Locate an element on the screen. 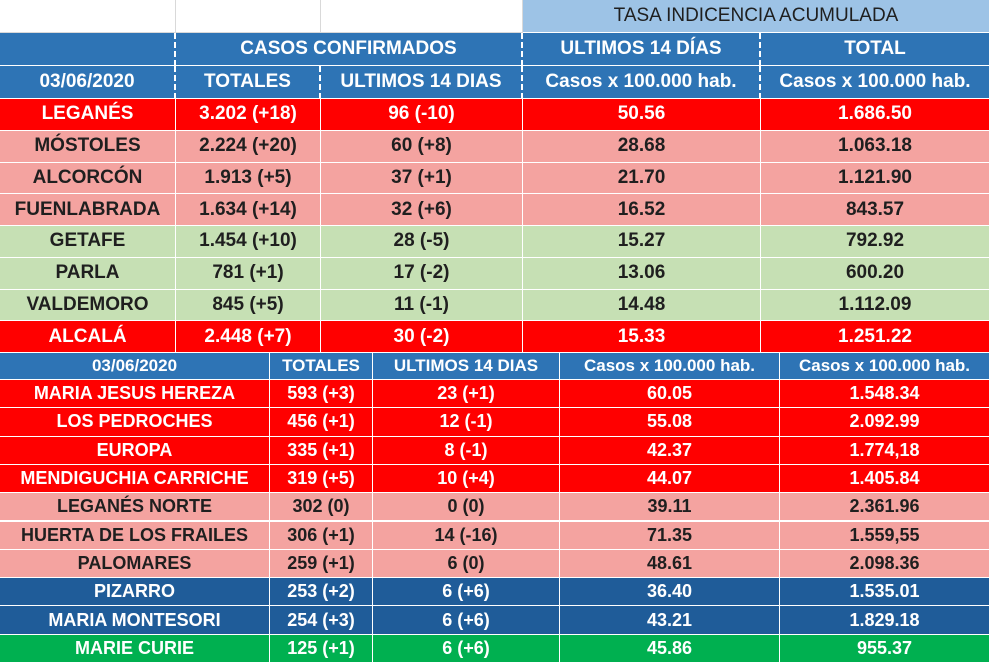  row-name: MARIE CURIE is located at coordinates (135, 648).